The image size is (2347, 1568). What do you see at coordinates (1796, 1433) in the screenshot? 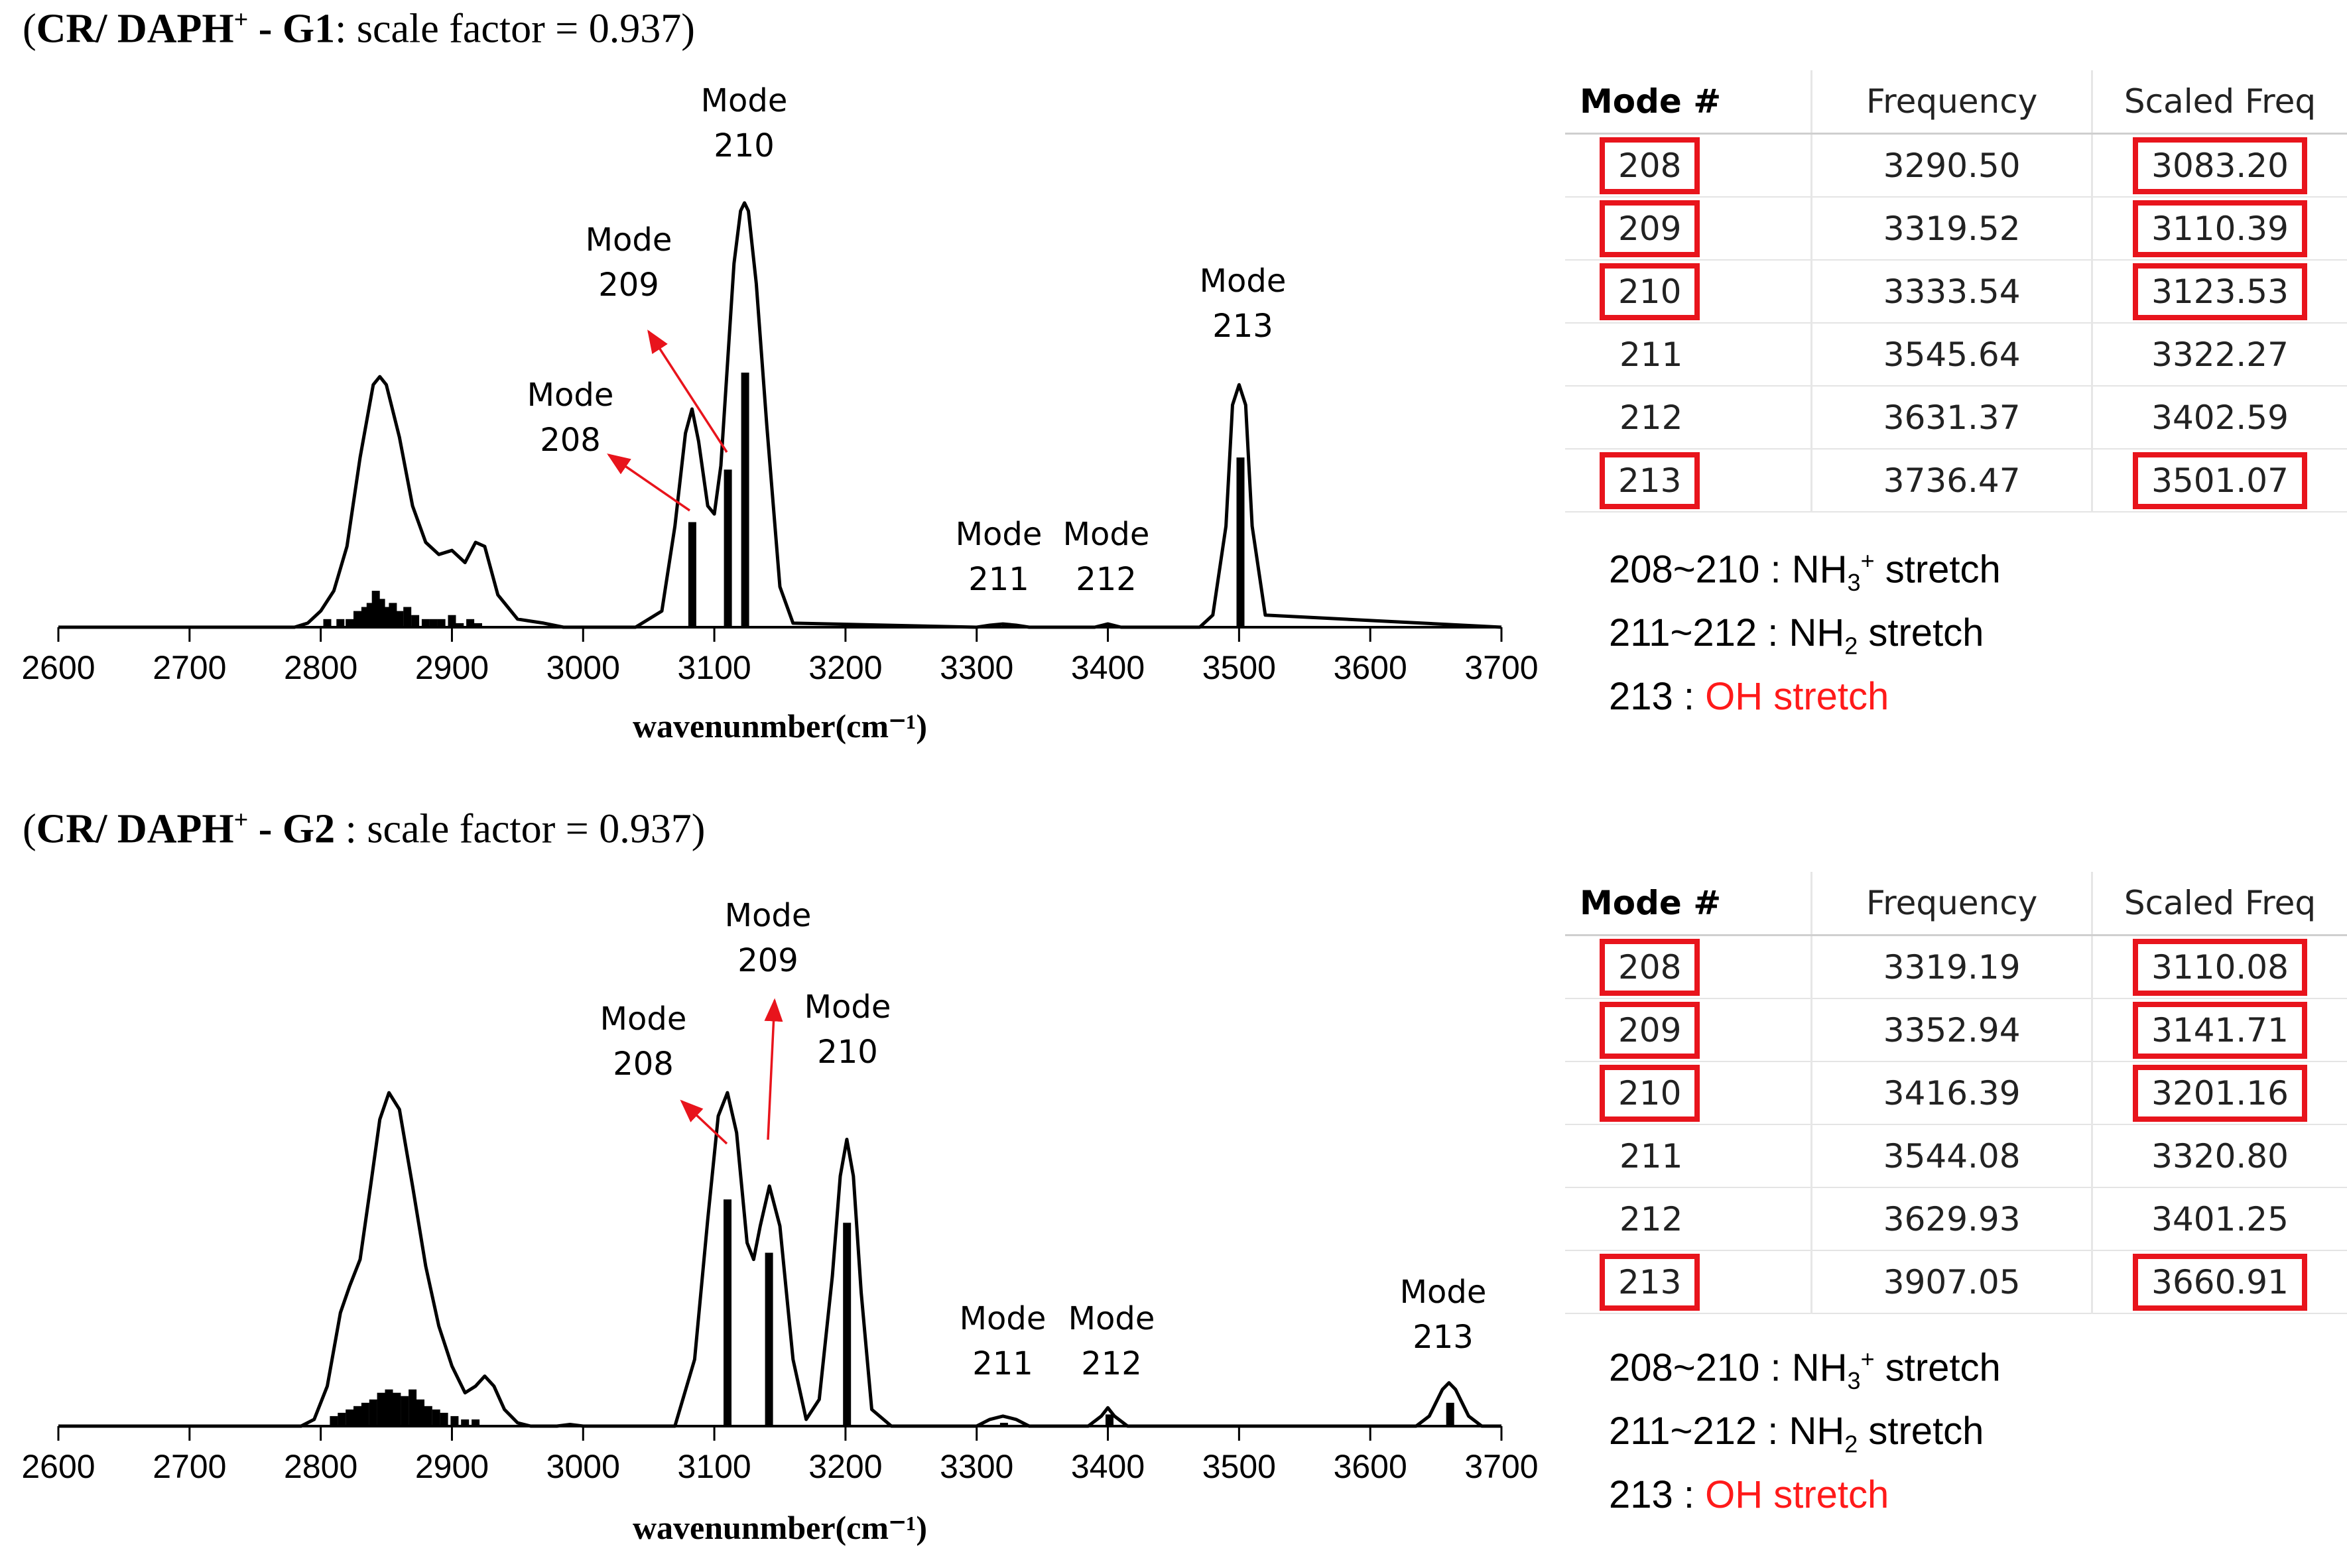
I see `legend-line-nh2: 211~212 : NH2 stretch` at bounding box center [1796, 1433].